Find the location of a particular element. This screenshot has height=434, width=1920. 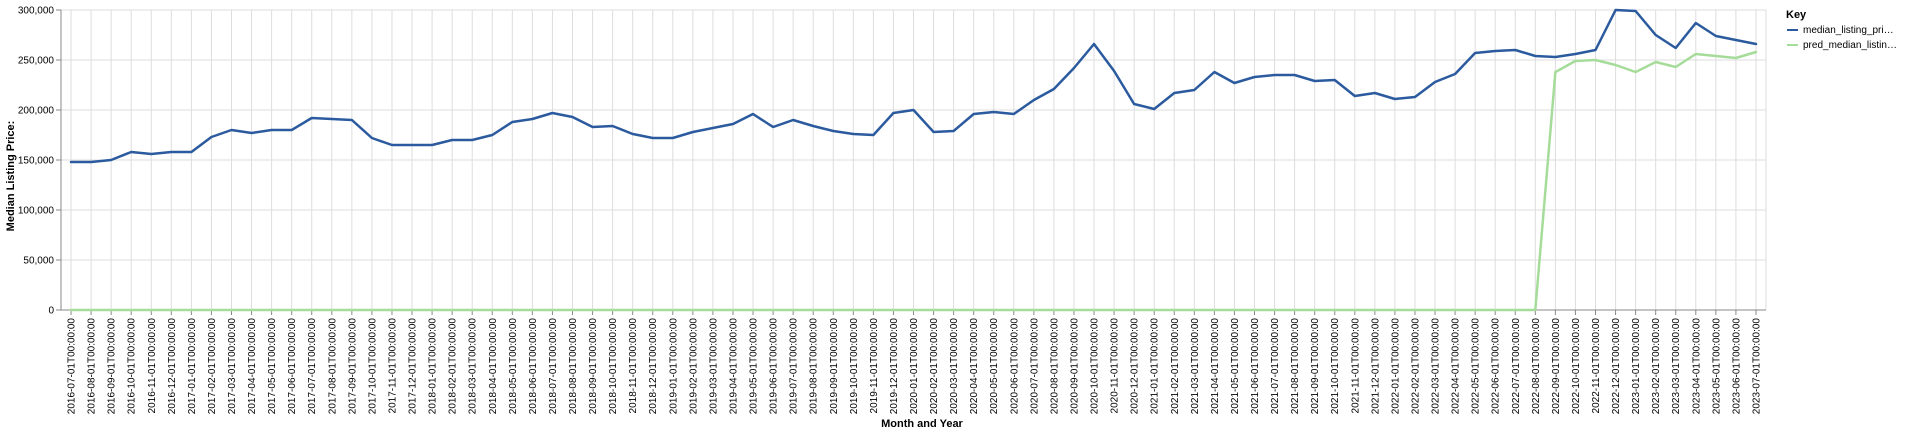

x-tick-label: 2021-05-01T00:00:00 is located at coordinates (1235, 366).